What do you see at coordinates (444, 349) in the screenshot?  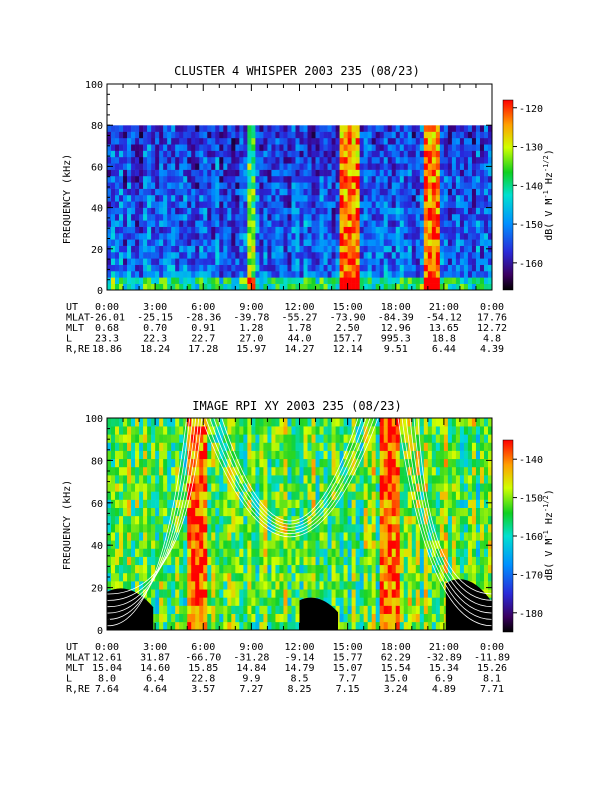 I see `ephemeris-cell: 6.44` at bounding box center [444, 349].